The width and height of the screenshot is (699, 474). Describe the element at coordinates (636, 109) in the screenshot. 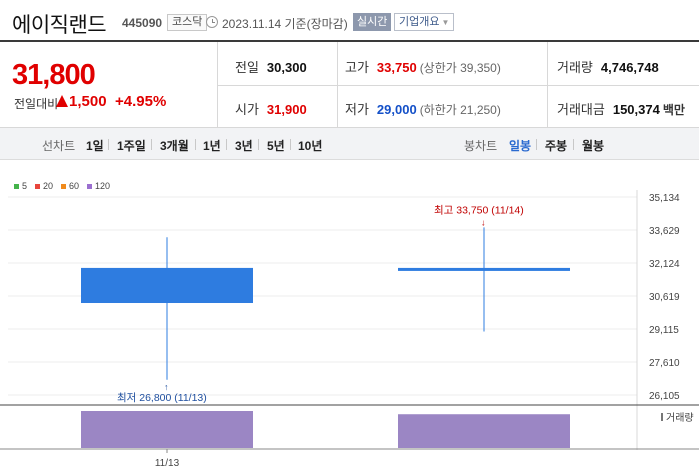

I see `amount-value: 150,374` at that location.